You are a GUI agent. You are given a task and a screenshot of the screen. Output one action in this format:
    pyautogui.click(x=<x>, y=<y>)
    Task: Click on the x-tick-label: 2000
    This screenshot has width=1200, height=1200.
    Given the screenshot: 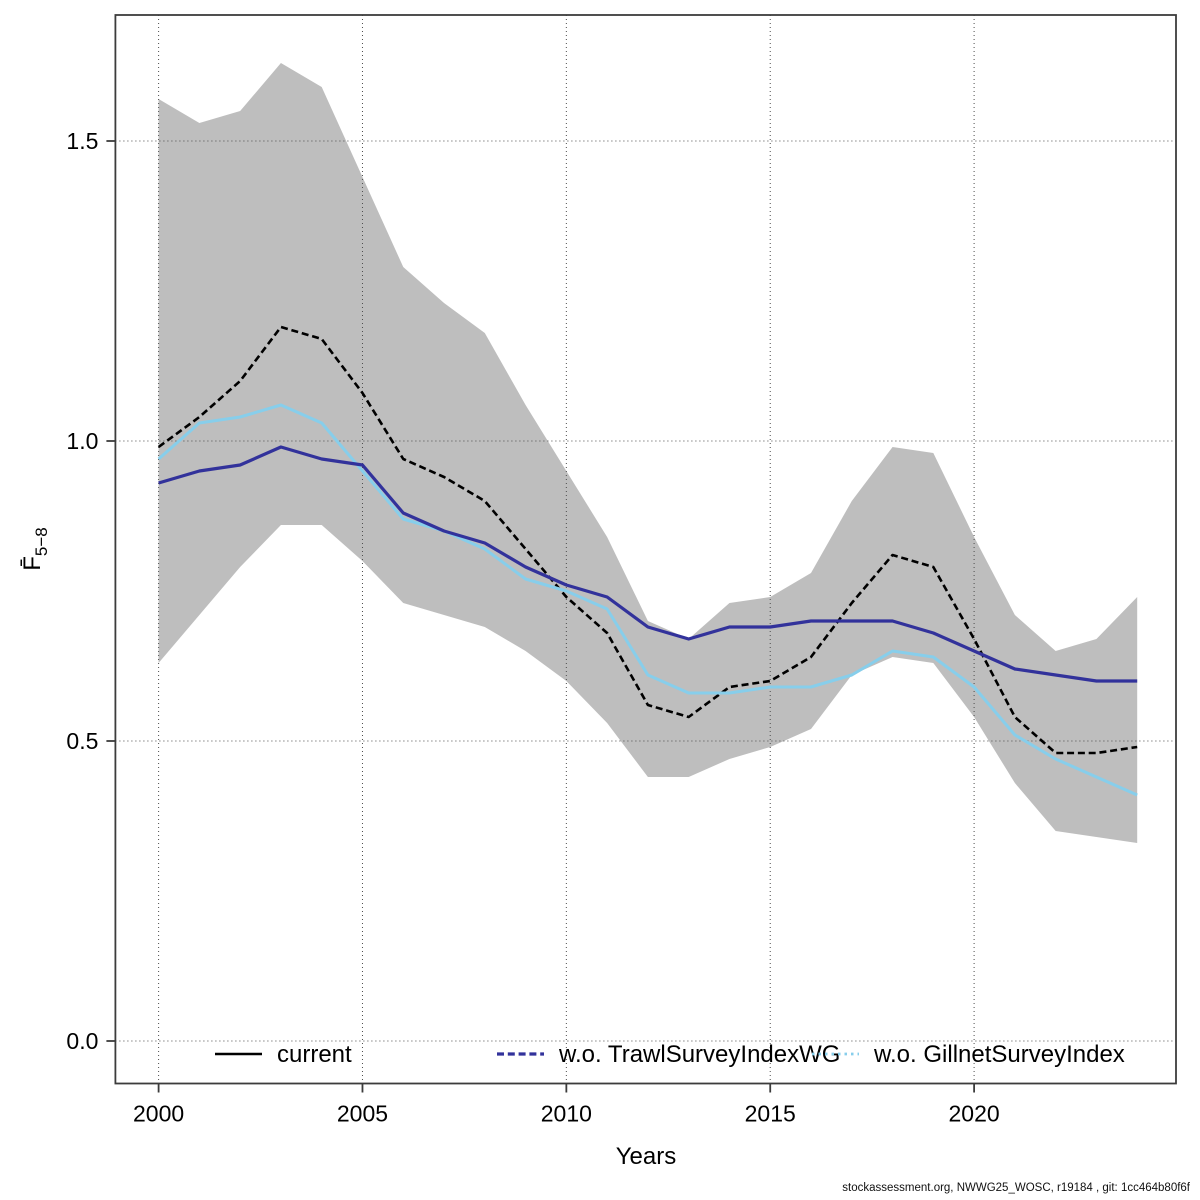 What is the action you would take?
    pyautogui.click(x=158, y=1114)
    